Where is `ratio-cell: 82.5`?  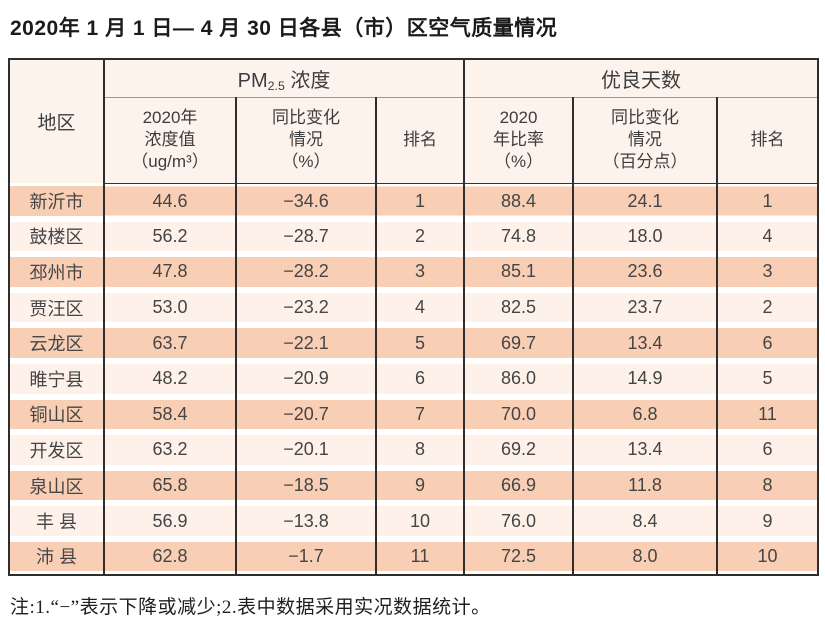 ratio-cell: 82.5 is located at coordinates (519, 307).